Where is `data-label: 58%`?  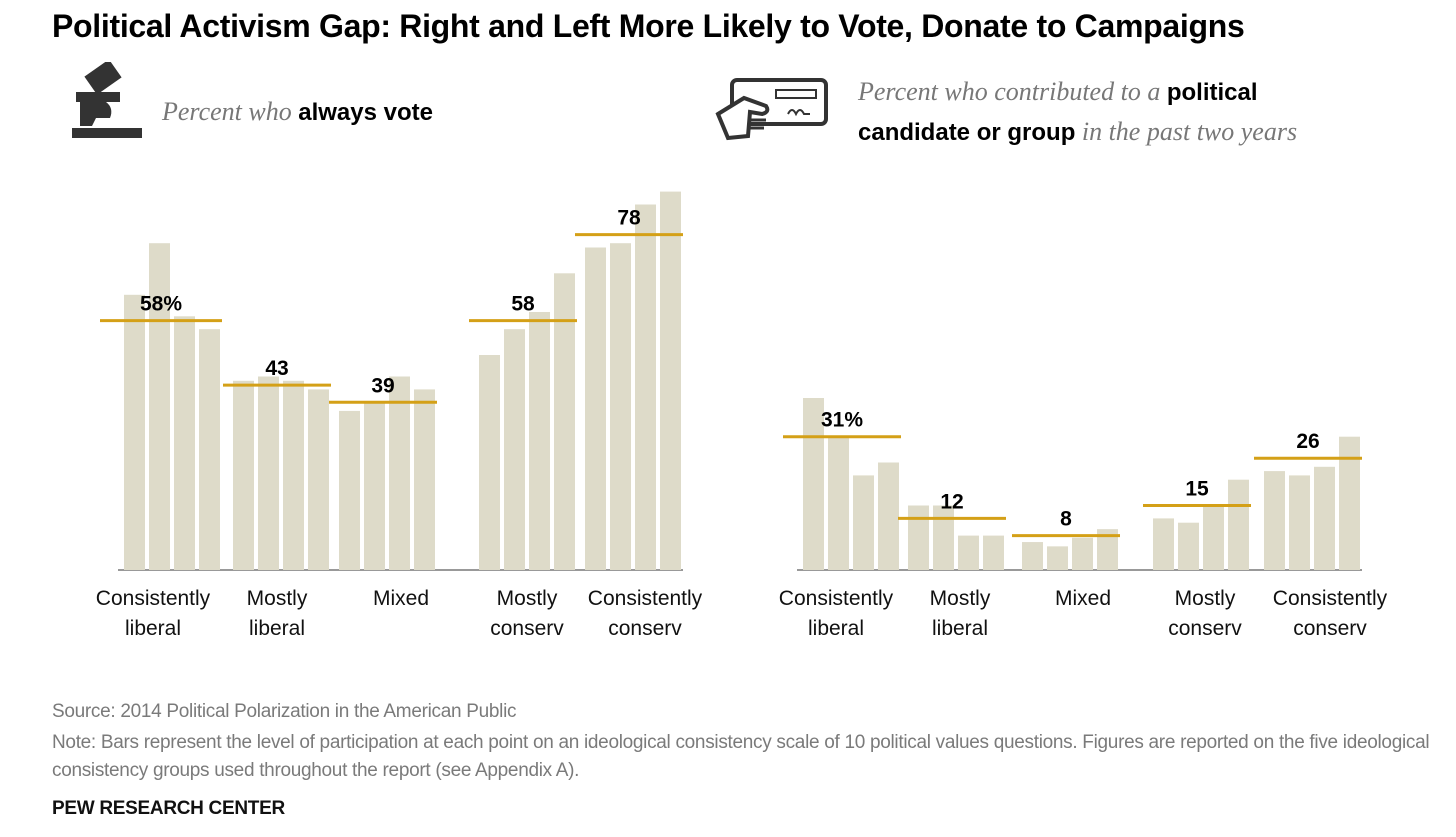
data-label: 58% is located at coordinates (161, 304).